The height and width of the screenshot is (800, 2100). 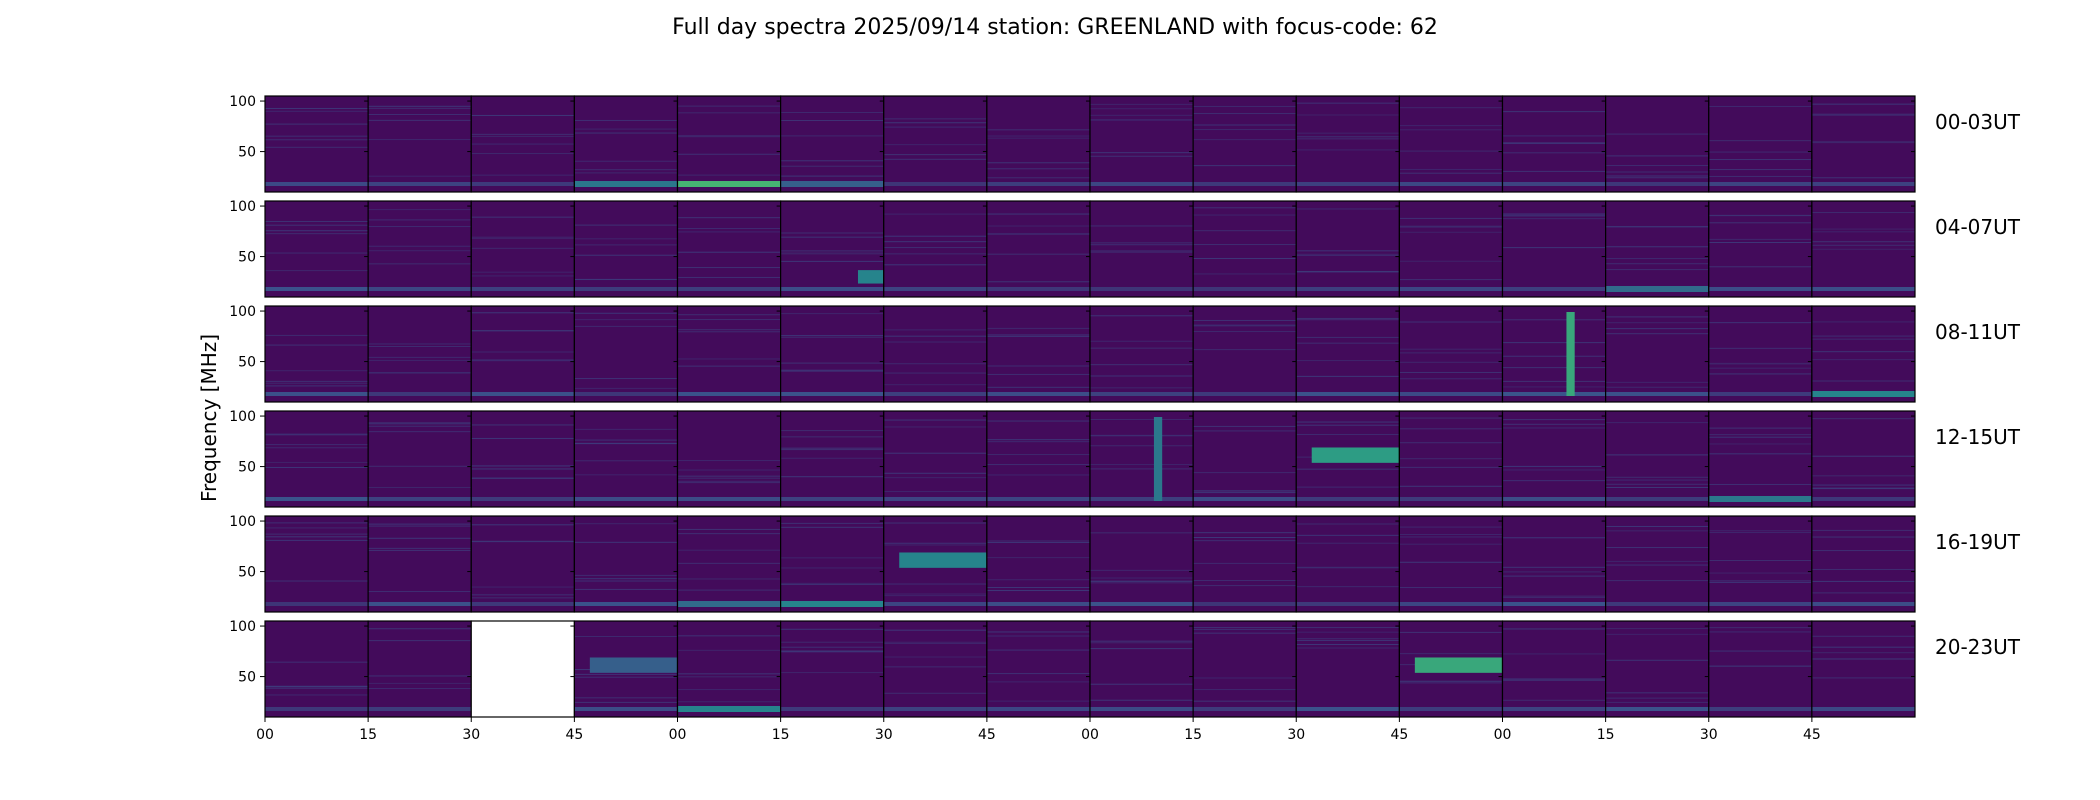 What do you see at coordinates (1978, 647) in the screenshot?
I see `row-label: 20-23UT` at bounding box center [1978, 647].